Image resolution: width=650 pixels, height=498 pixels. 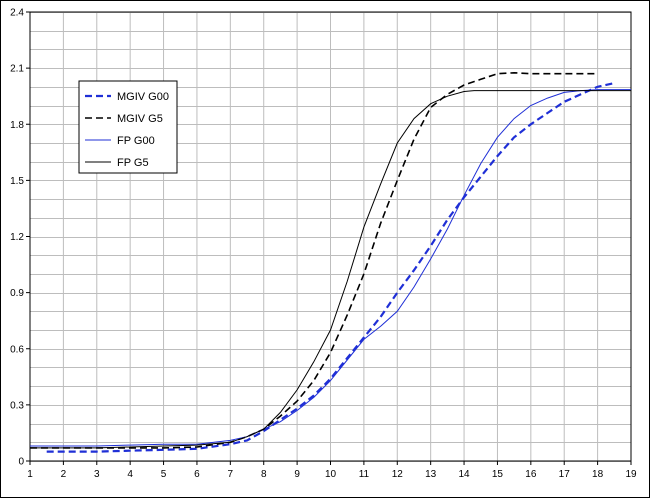 I want to click on x-tick-label: 13, so click(x=431, y=474).